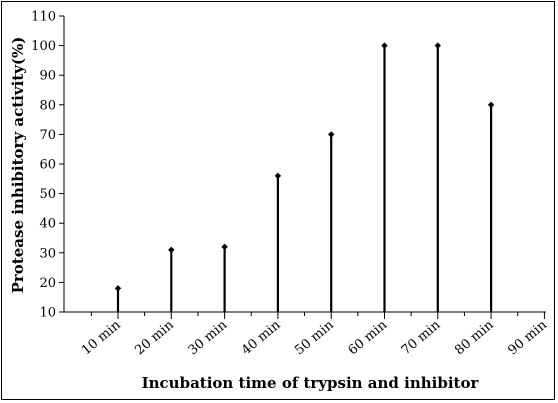 The height and width of the screenshot is (403, 558). Describe the element at coordinates (368, 337) in the screenshot. I see `x-tick-label: 60 min` at that location.